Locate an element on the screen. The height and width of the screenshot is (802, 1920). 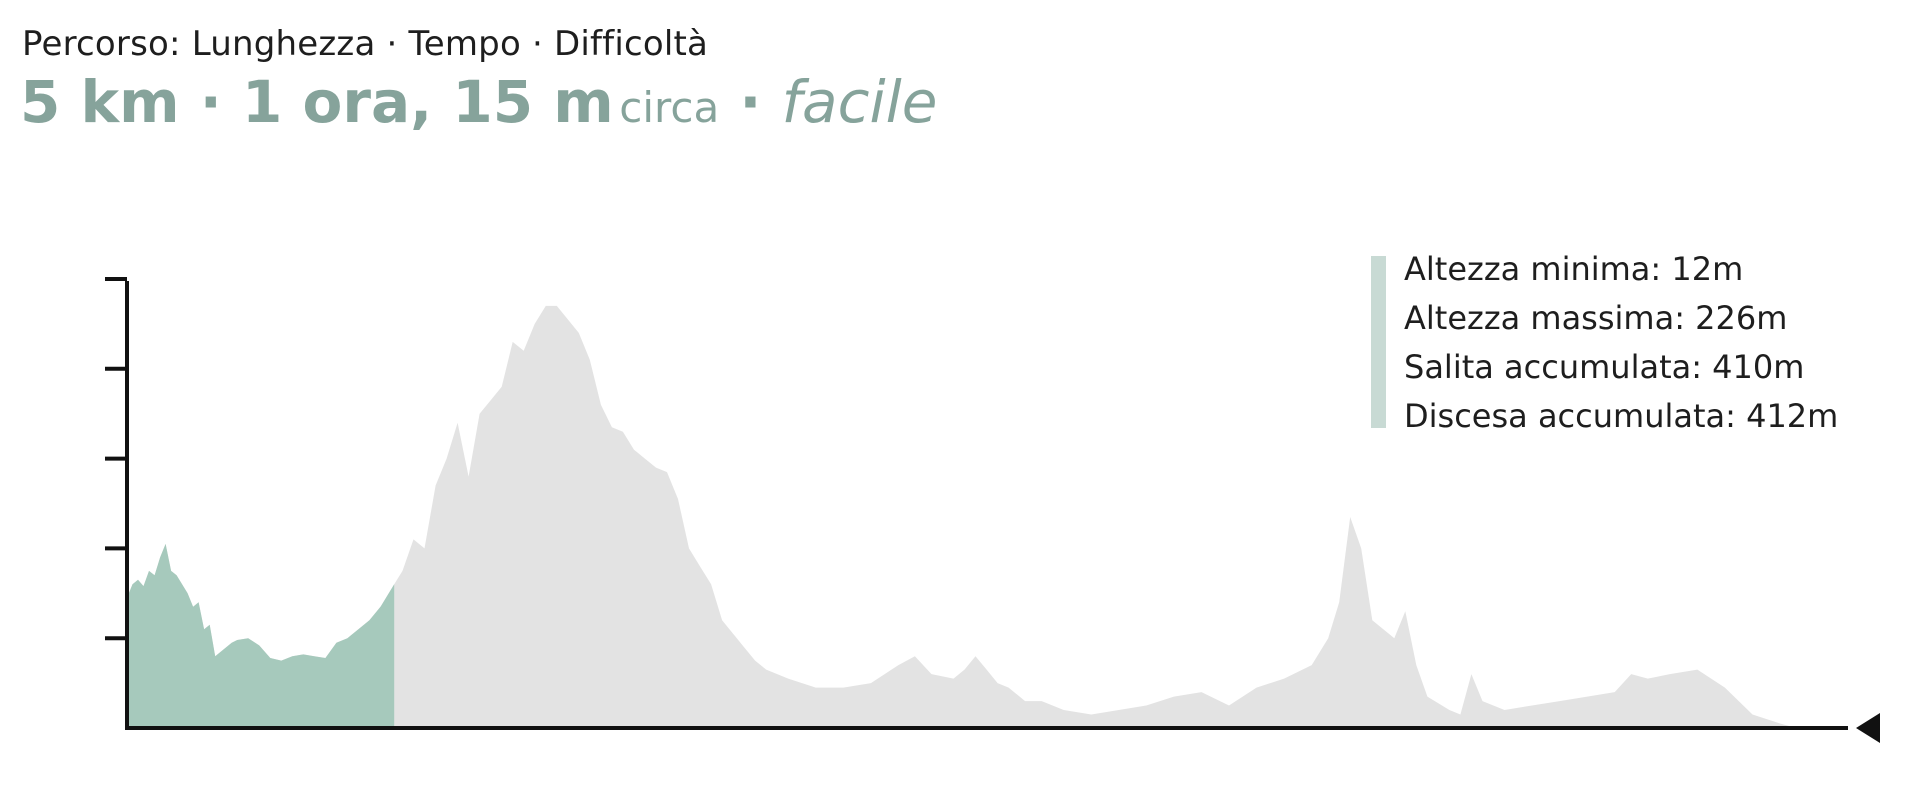
route-summary: 5 km · 1 ora, 15 m circa · facile is located at coordinates (478, 102).